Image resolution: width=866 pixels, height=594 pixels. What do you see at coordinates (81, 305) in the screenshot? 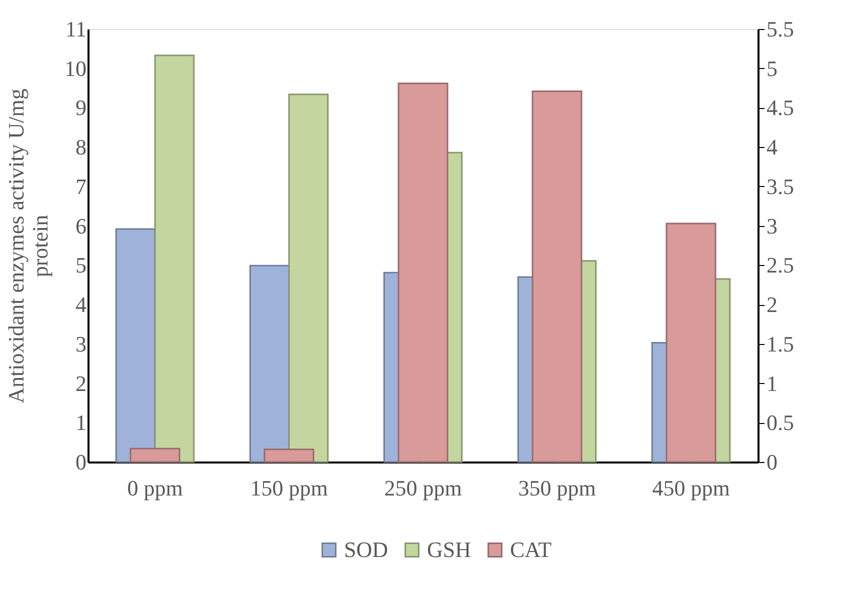
I see `y-tick-label: 4` at bounding box center [81, 305].